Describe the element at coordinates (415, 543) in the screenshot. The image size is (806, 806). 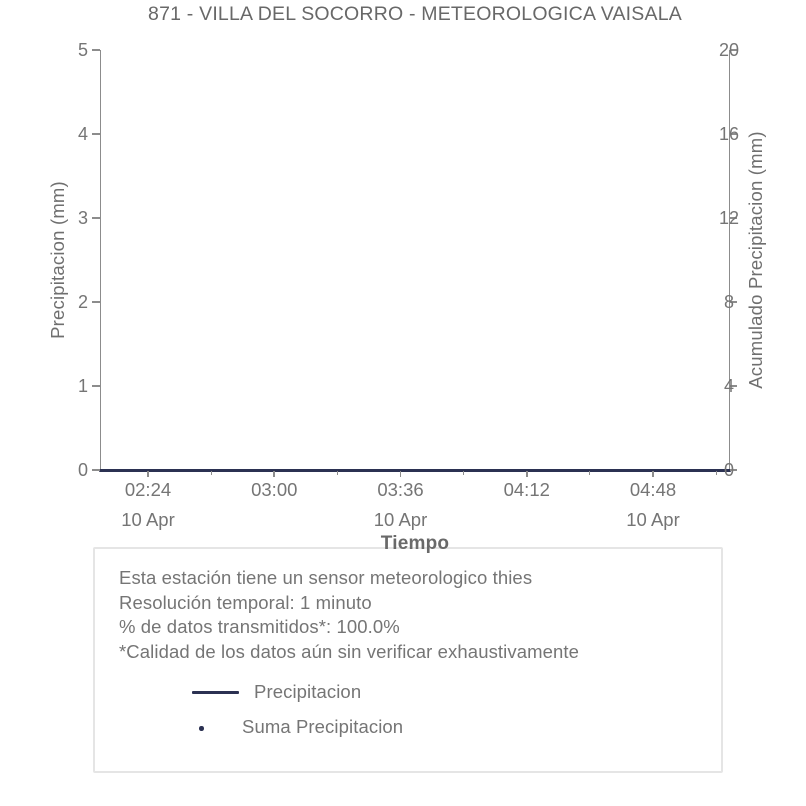
I see `x-axis-title: Tiempo` at that location.